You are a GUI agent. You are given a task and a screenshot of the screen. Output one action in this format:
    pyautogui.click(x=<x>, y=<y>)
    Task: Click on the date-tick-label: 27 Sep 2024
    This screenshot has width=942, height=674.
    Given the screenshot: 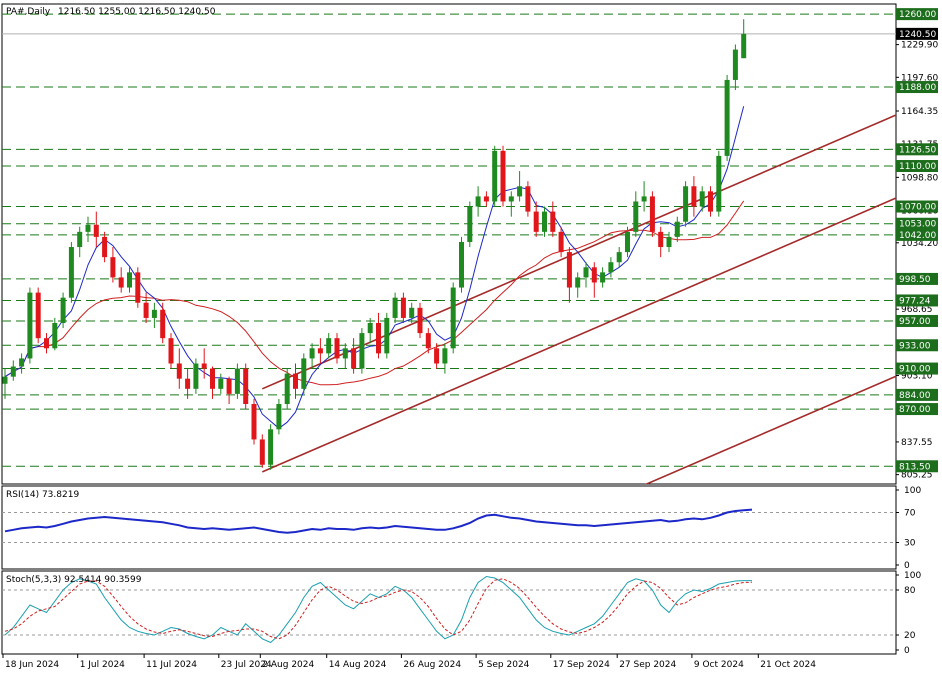 What is the action you would take?
    pyautogui.click(x=647, y=665)
    